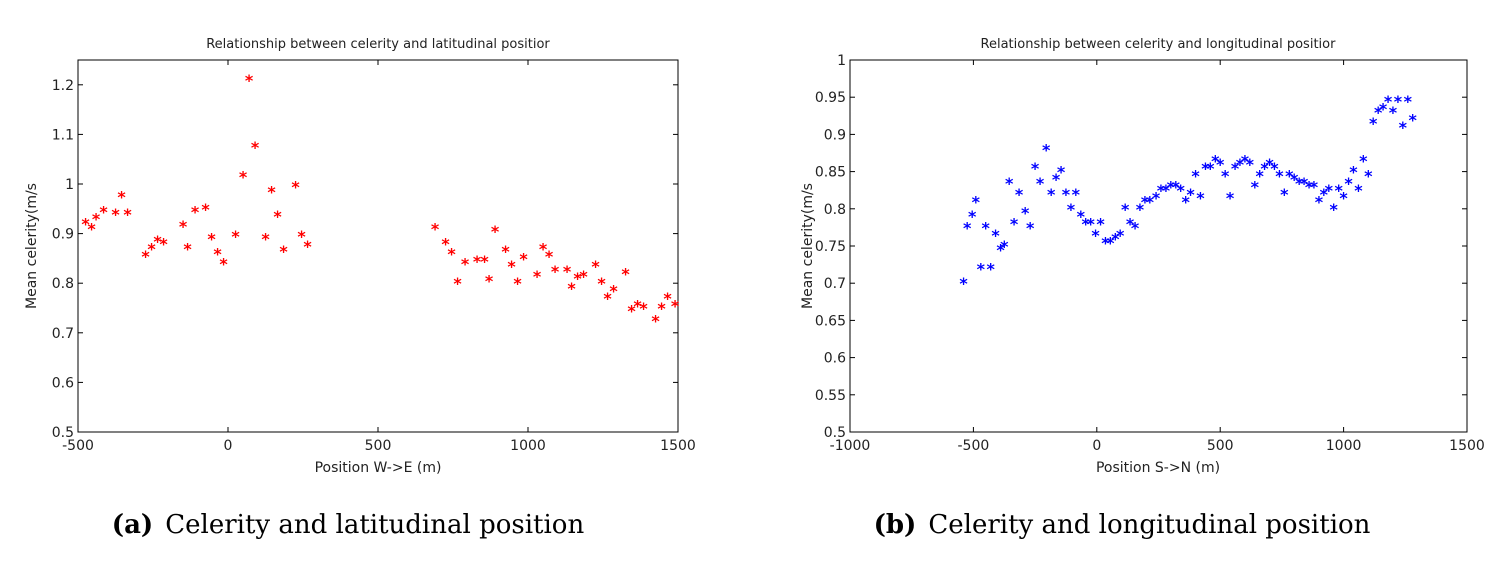 Image resolution: width=1500 pixels, height=567 pixels. Describe the element at coordinates (830, 247) in the screenshot. I see `y-tick-label: 0.75` at that location.